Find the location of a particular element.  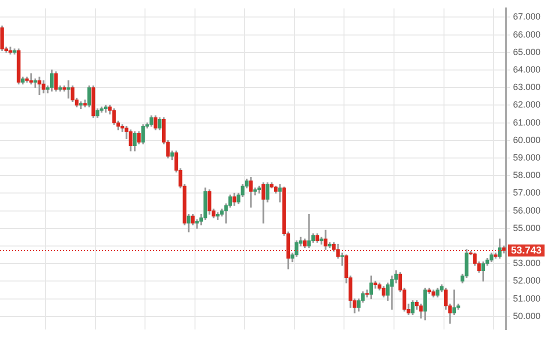

y-tick-label: 56.000 is located at coordinates (527, 210).